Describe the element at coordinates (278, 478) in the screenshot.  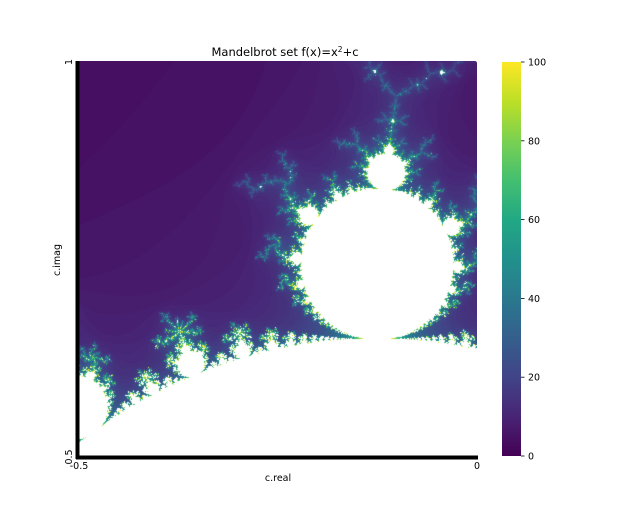
I see `x-axis-label: c.real` at that location.